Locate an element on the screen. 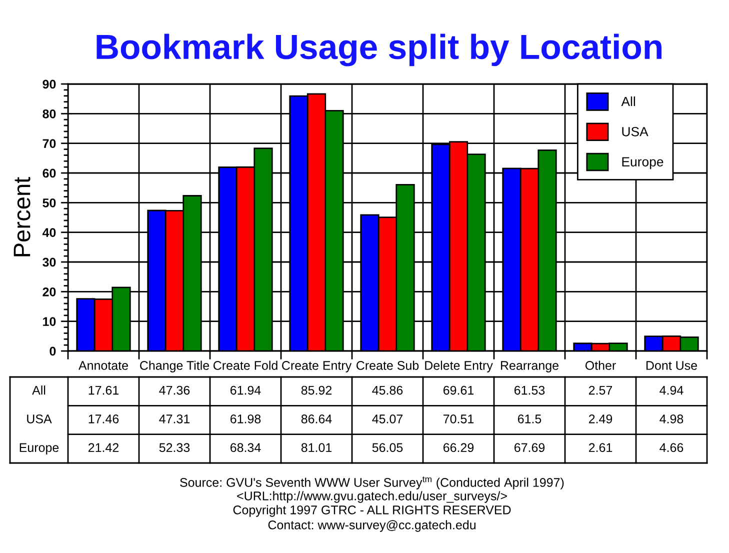  data-label: 68.34 is located at coordinates (245, 447).